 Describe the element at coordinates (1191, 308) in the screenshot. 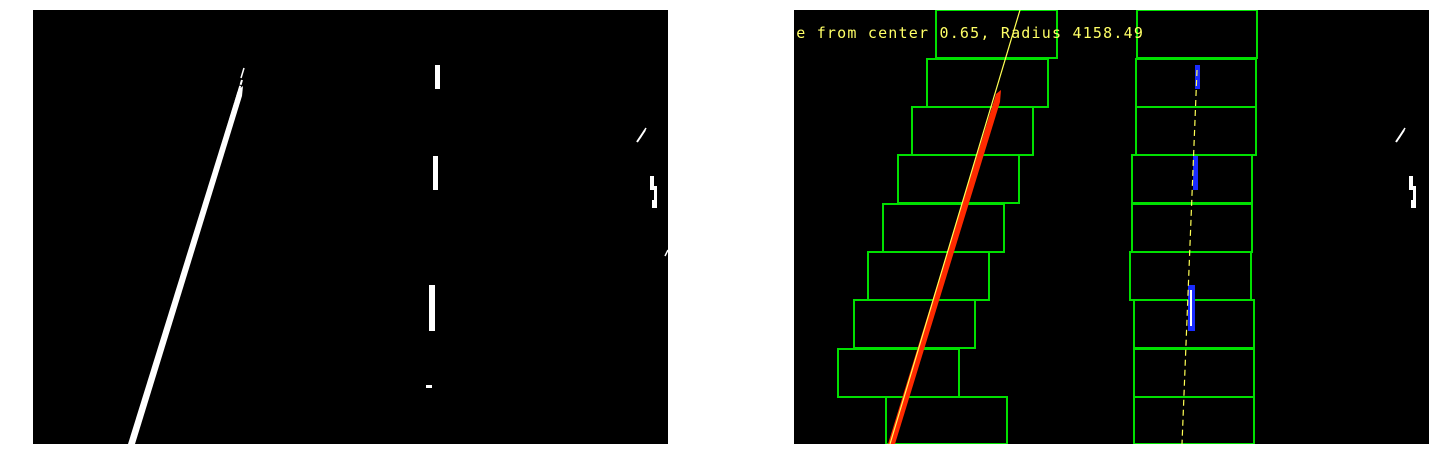

I see `right-lane-pixels-core` at that location.